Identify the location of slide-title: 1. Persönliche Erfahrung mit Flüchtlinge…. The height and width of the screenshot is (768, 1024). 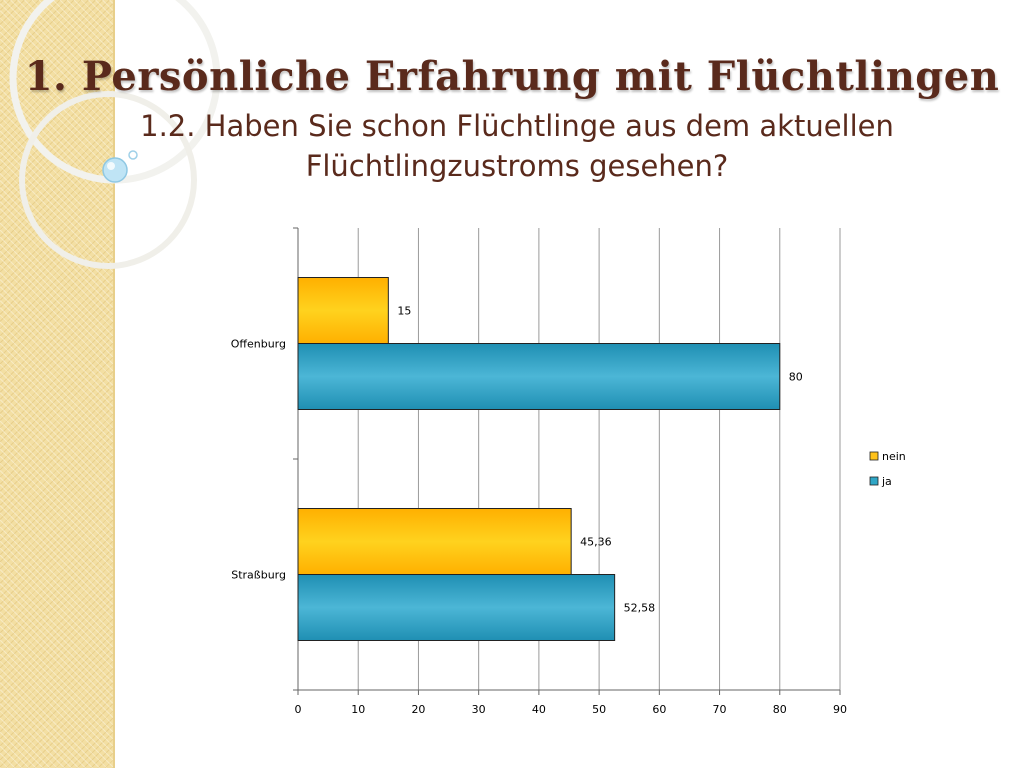
(512, 76).